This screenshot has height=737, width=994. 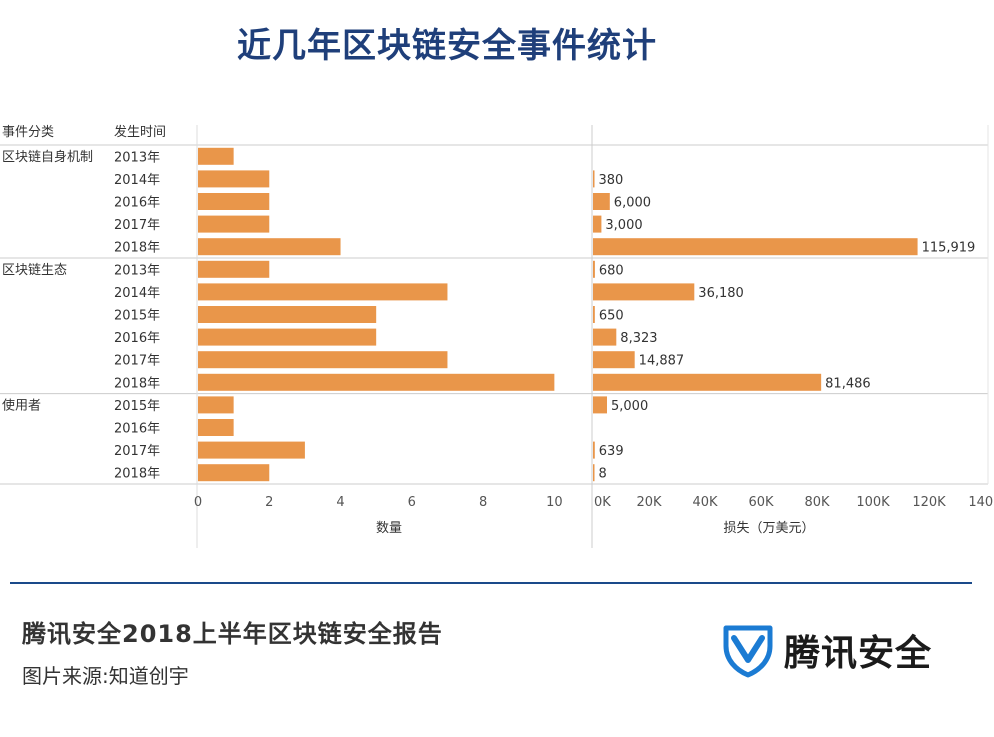 I want to click on loss-axis-title: 损失（万美元）, so click(x=768, y=528).